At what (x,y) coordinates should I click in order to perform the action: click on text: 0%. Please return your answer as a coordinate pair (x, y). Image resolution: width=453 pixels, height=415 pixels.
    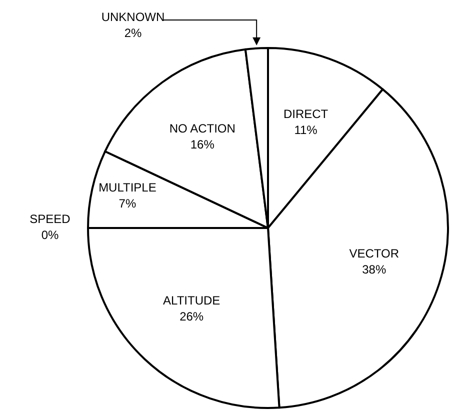
    Looking at the image, I should click on (50, 235).